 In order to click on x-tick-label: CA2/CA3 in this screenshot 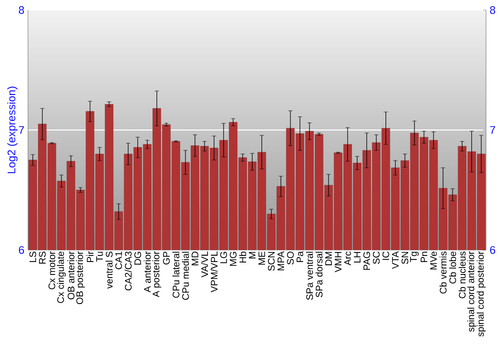, I will do `click(128, 271)`.